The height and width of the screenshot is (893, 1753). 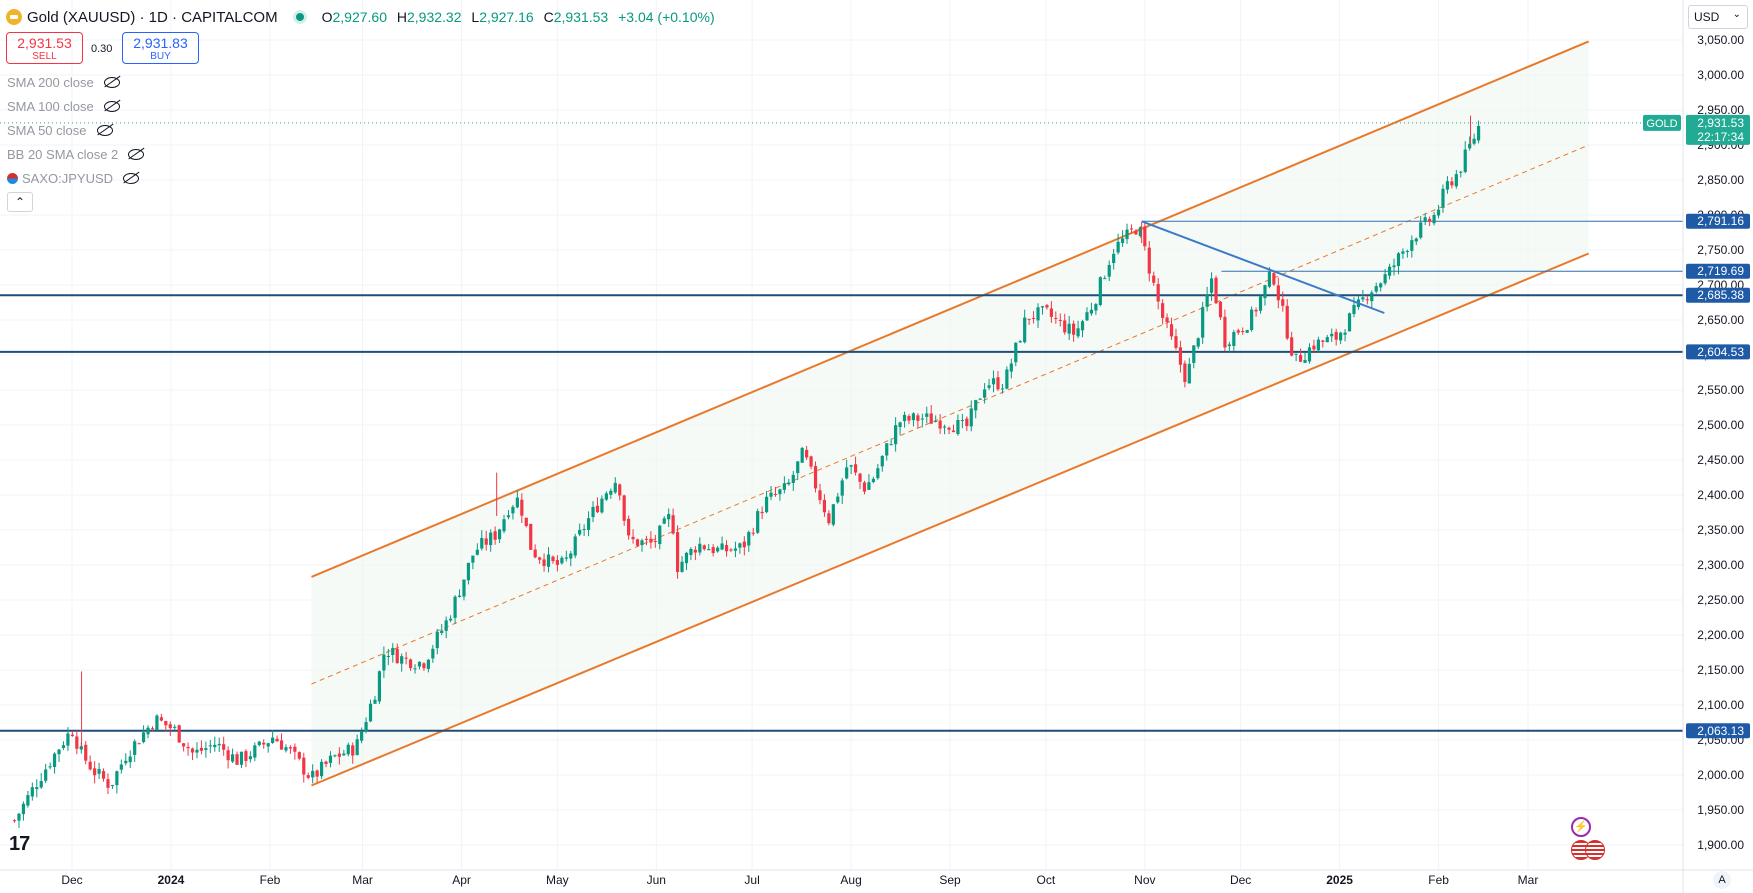 What do you see at coordinates (63, 106) in the screenshot?
I see `indicator-sma100: SMA 100 close` at bounding box center [63, 106].